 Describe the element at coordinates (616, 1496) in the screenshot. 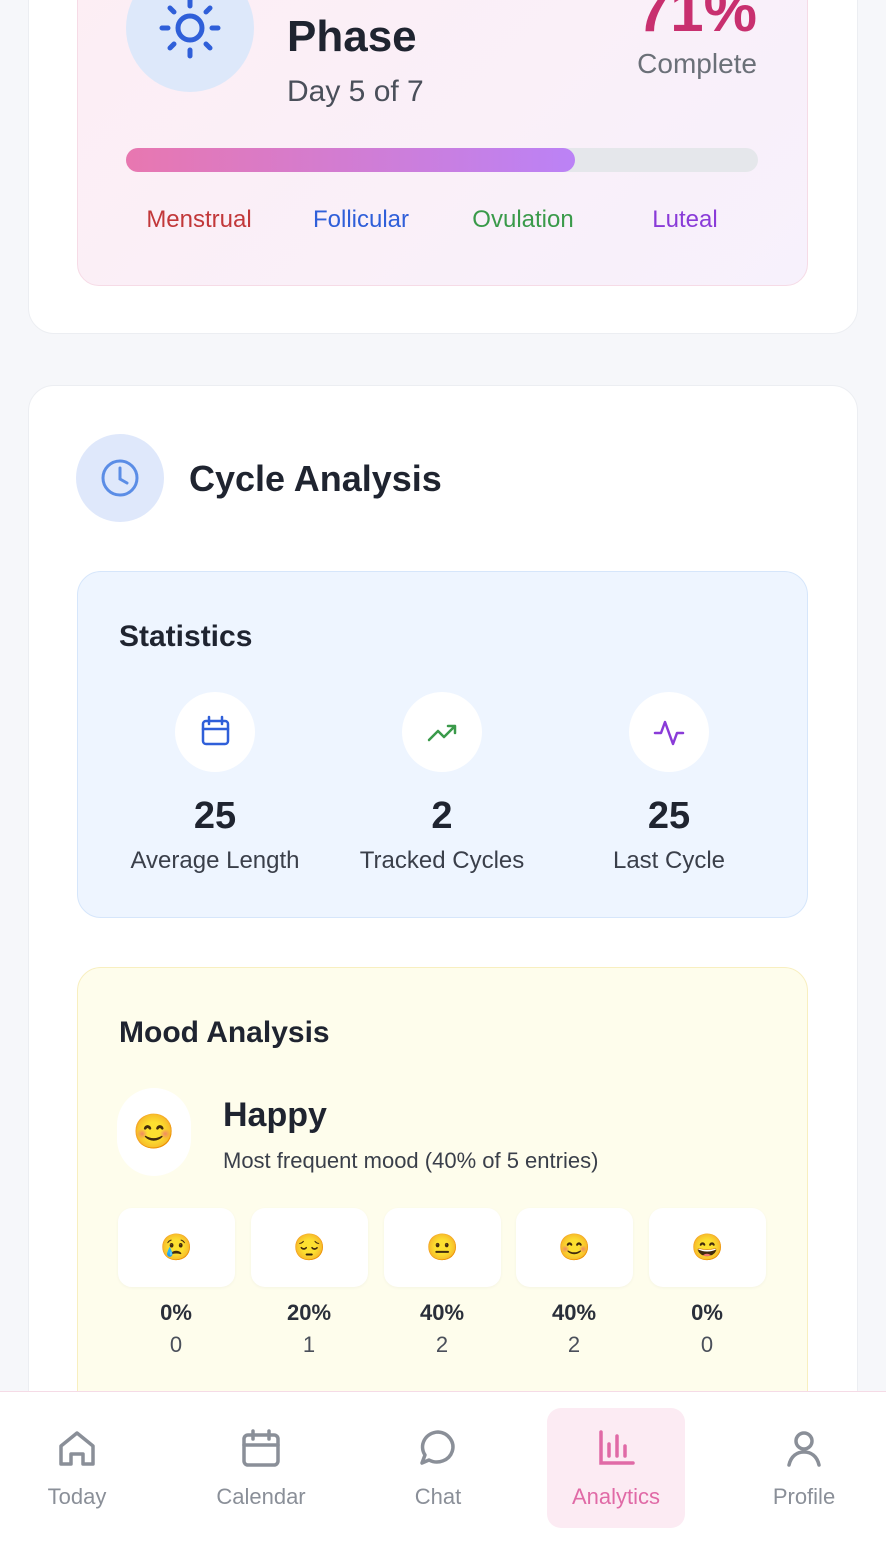

I see `nav-item: Analytics` at that location.